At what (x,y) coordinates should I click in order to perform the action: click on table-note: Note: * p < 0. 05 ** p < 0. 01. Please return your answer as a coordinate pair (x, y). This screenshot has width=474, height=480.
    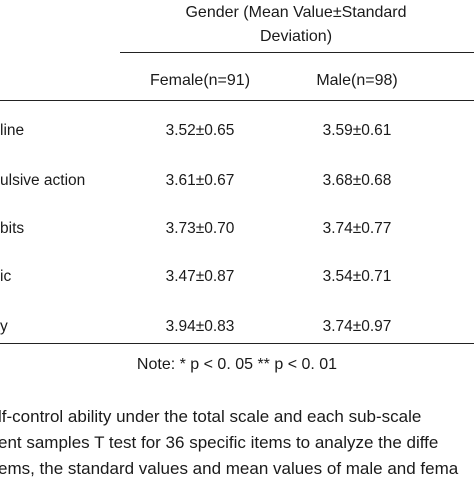
    Looking at the image, I should click on (237, 365).